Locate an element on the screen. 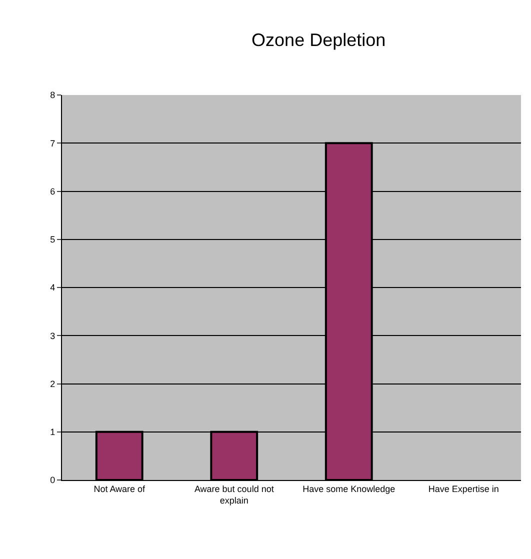 The image size is (531, 559). x-tick-label: Have some Knowledge is located at coordinates (349, 489).